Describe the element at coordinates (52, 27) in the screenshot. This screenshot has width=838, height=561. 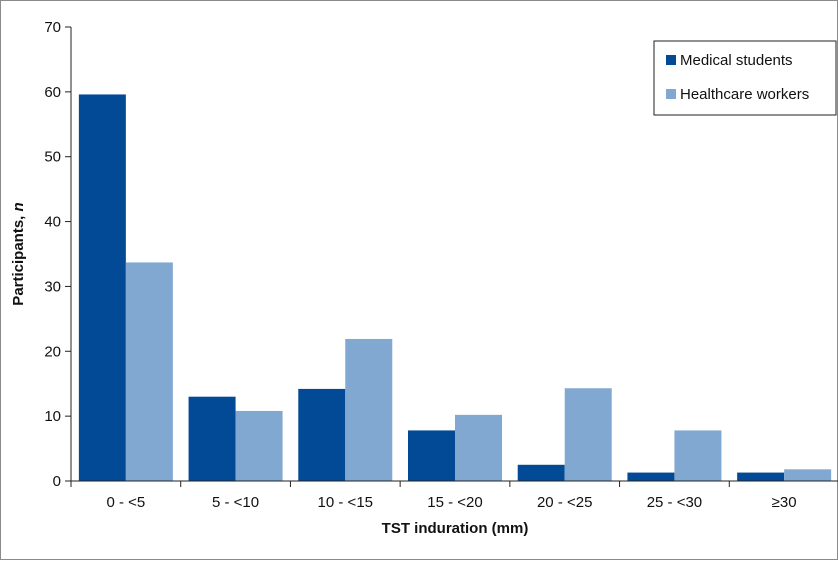
I see `y-tick-label: 70` at that location.